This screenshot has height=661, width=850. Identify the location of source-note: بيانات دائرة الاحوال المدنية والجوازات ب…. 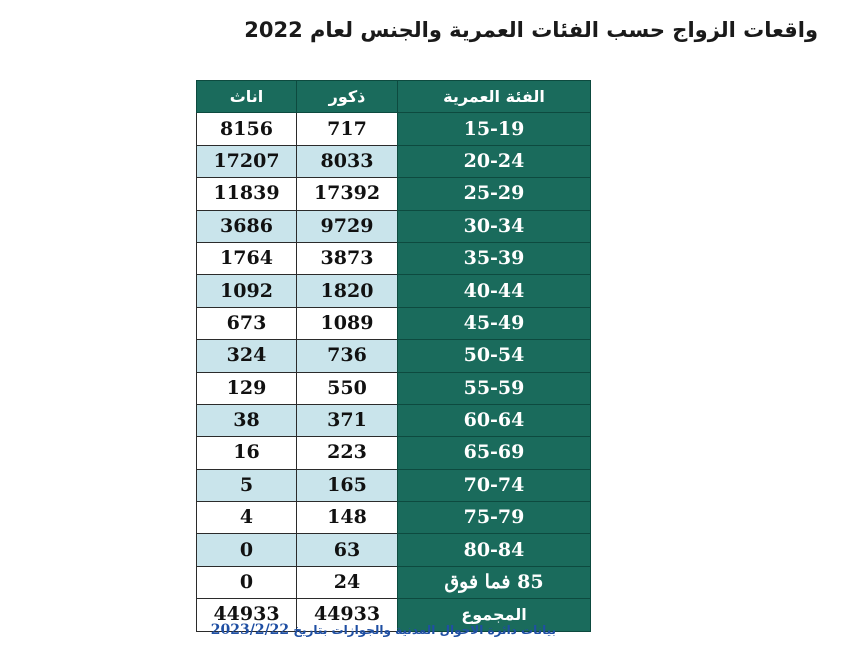
(376, 630).